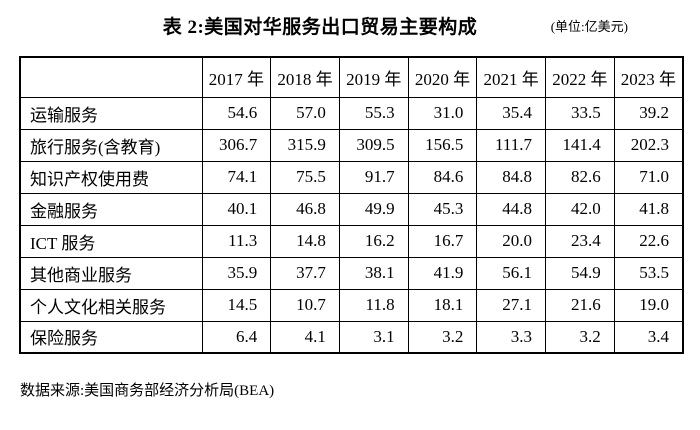  I want to click on title-bar: 表 2:美国对华服务出口贸易主要构成 (单位:亿美元), so click(350, 28).